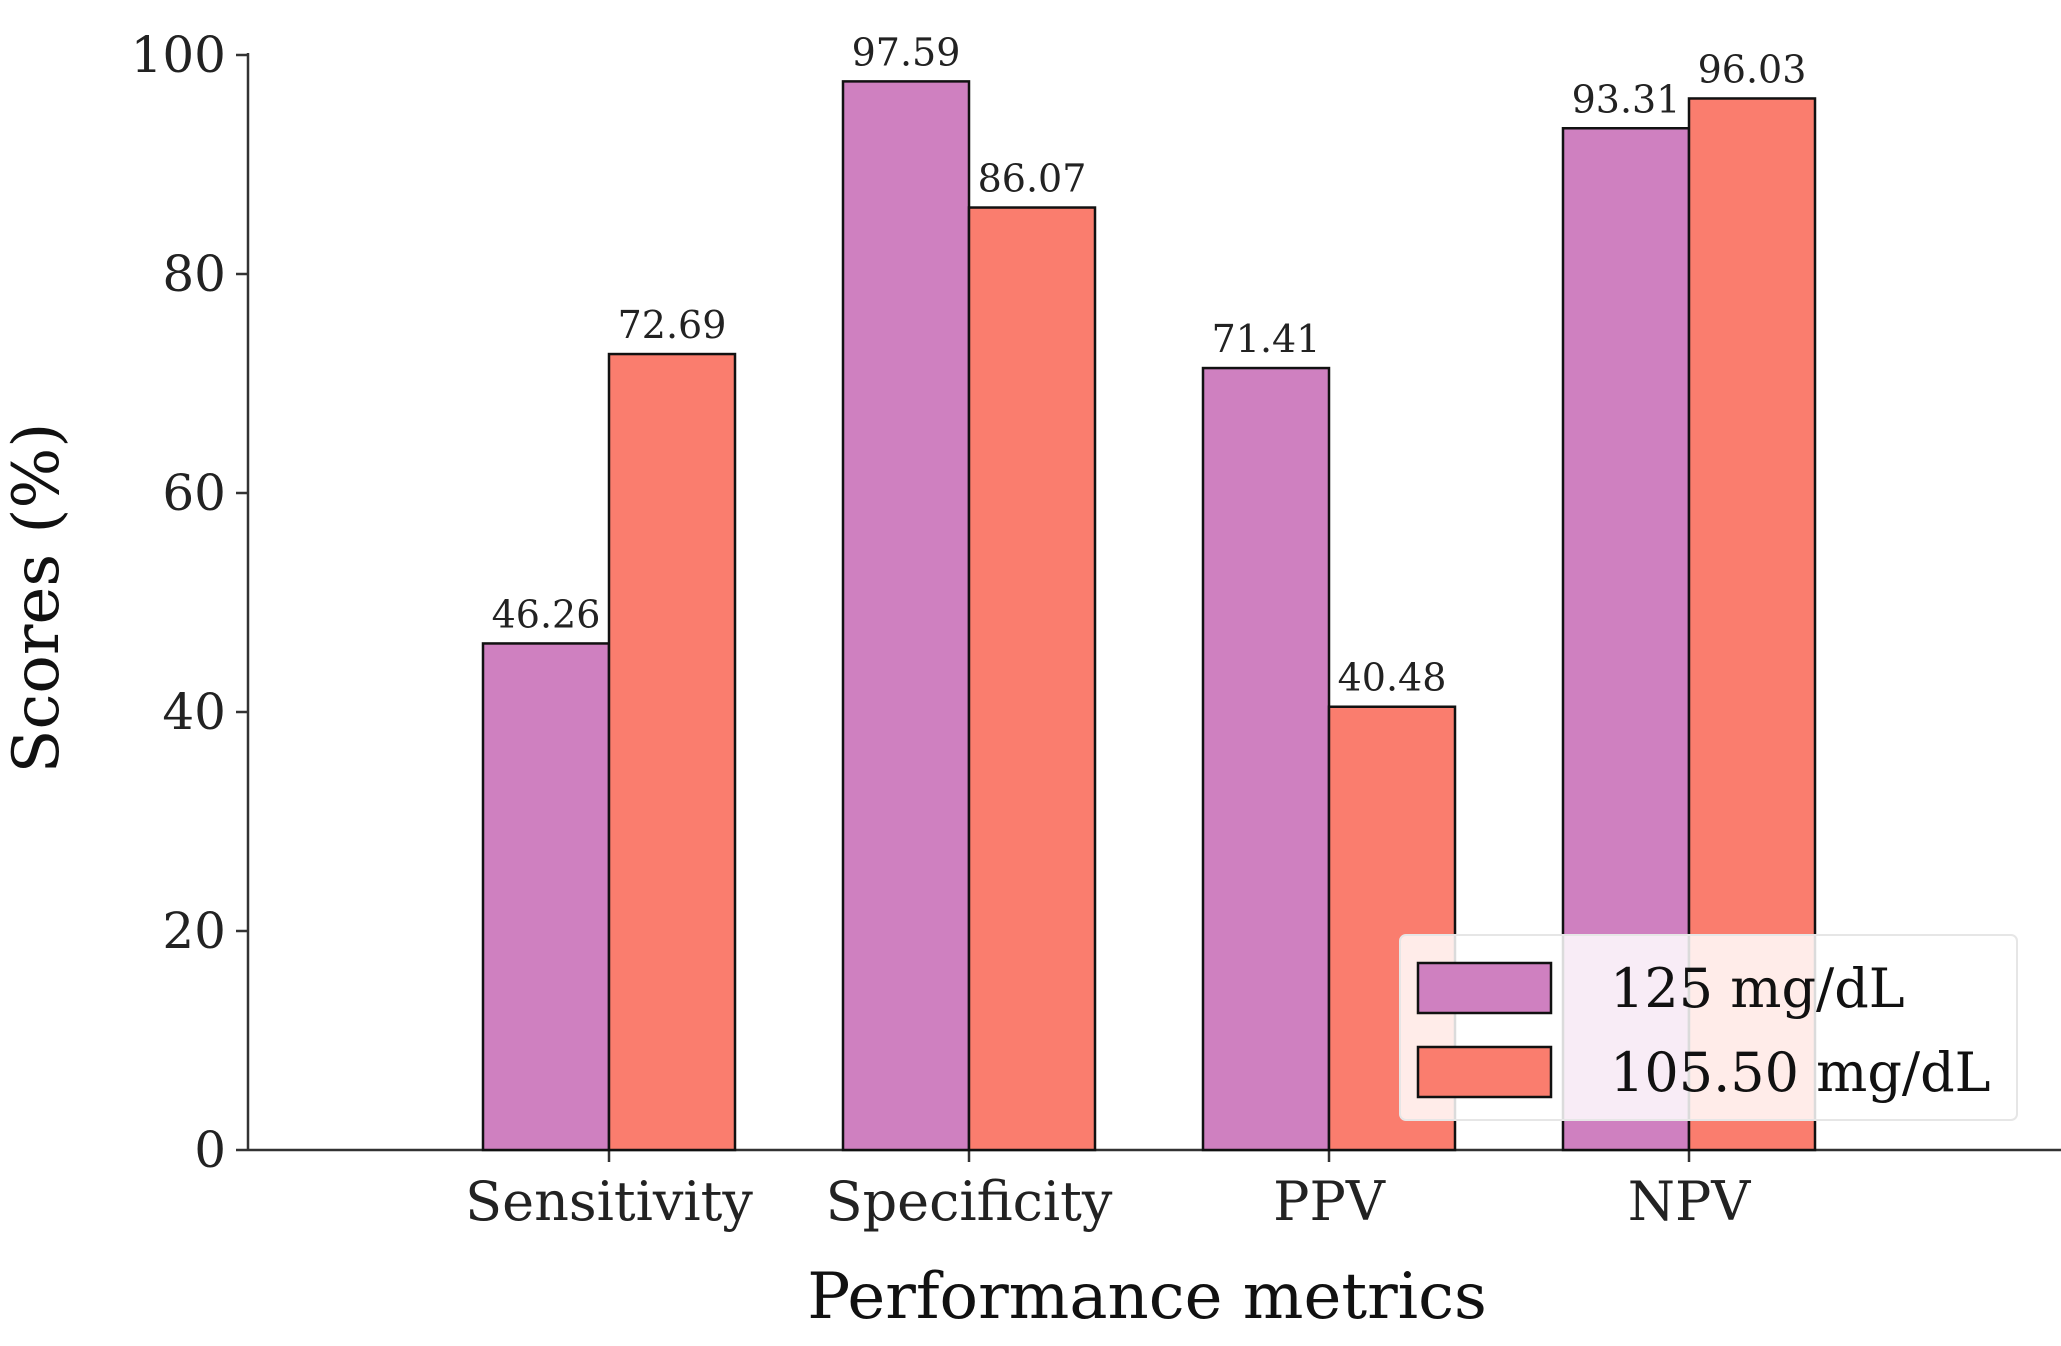  What do you see at coordinates (194, 931) in the screenshot?
I see `y-tick-label: 20` at bounding box center [194, 931].